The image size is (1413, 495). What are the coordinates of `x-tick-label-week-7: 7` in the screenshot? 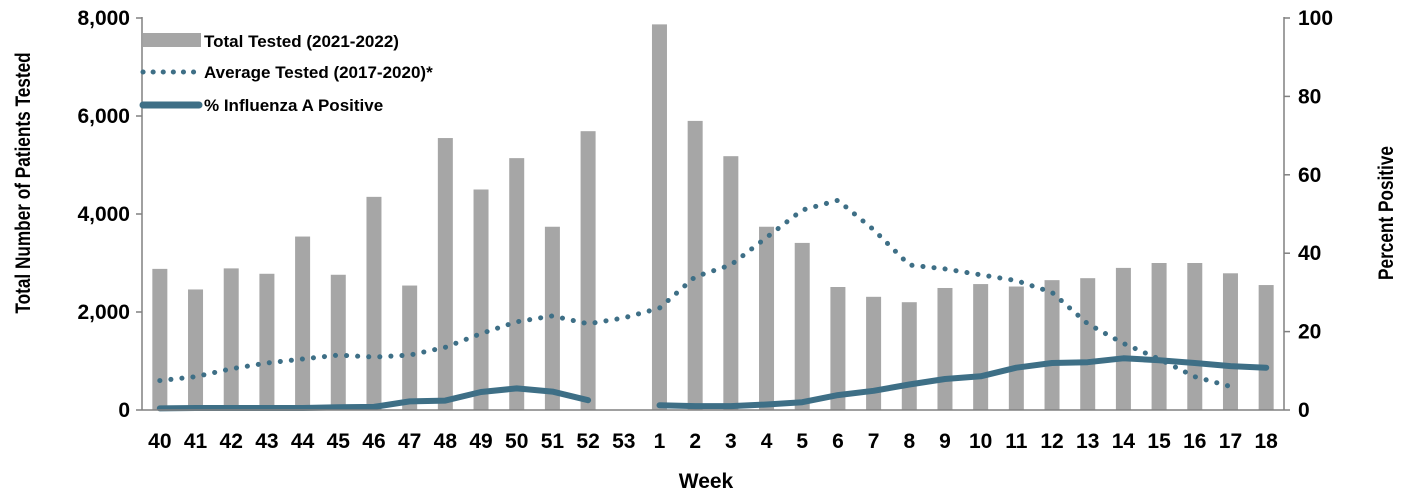 It's located at (874, 441).